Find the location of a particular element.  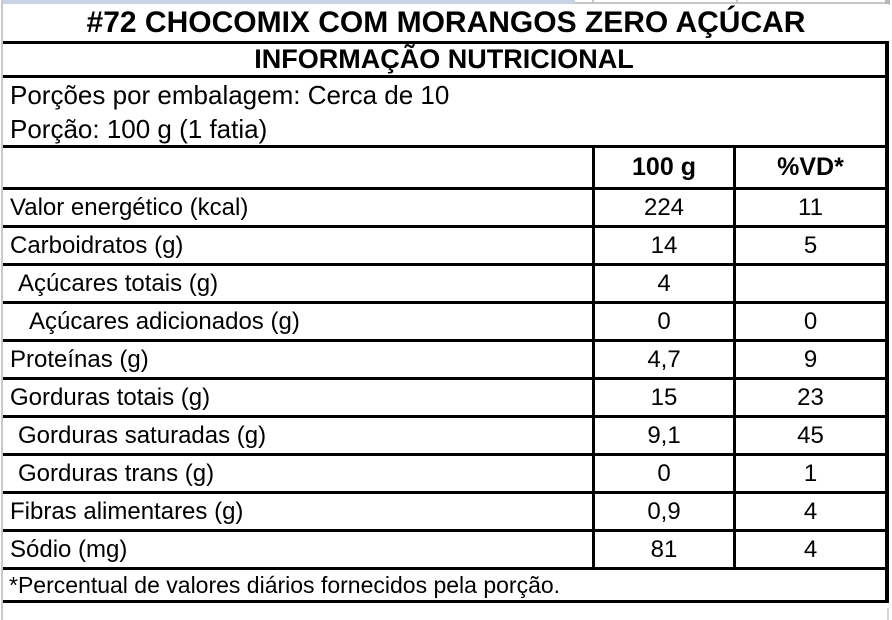

nutrient-label: Açúcares totais (g) is located at coordinates (118, 283).